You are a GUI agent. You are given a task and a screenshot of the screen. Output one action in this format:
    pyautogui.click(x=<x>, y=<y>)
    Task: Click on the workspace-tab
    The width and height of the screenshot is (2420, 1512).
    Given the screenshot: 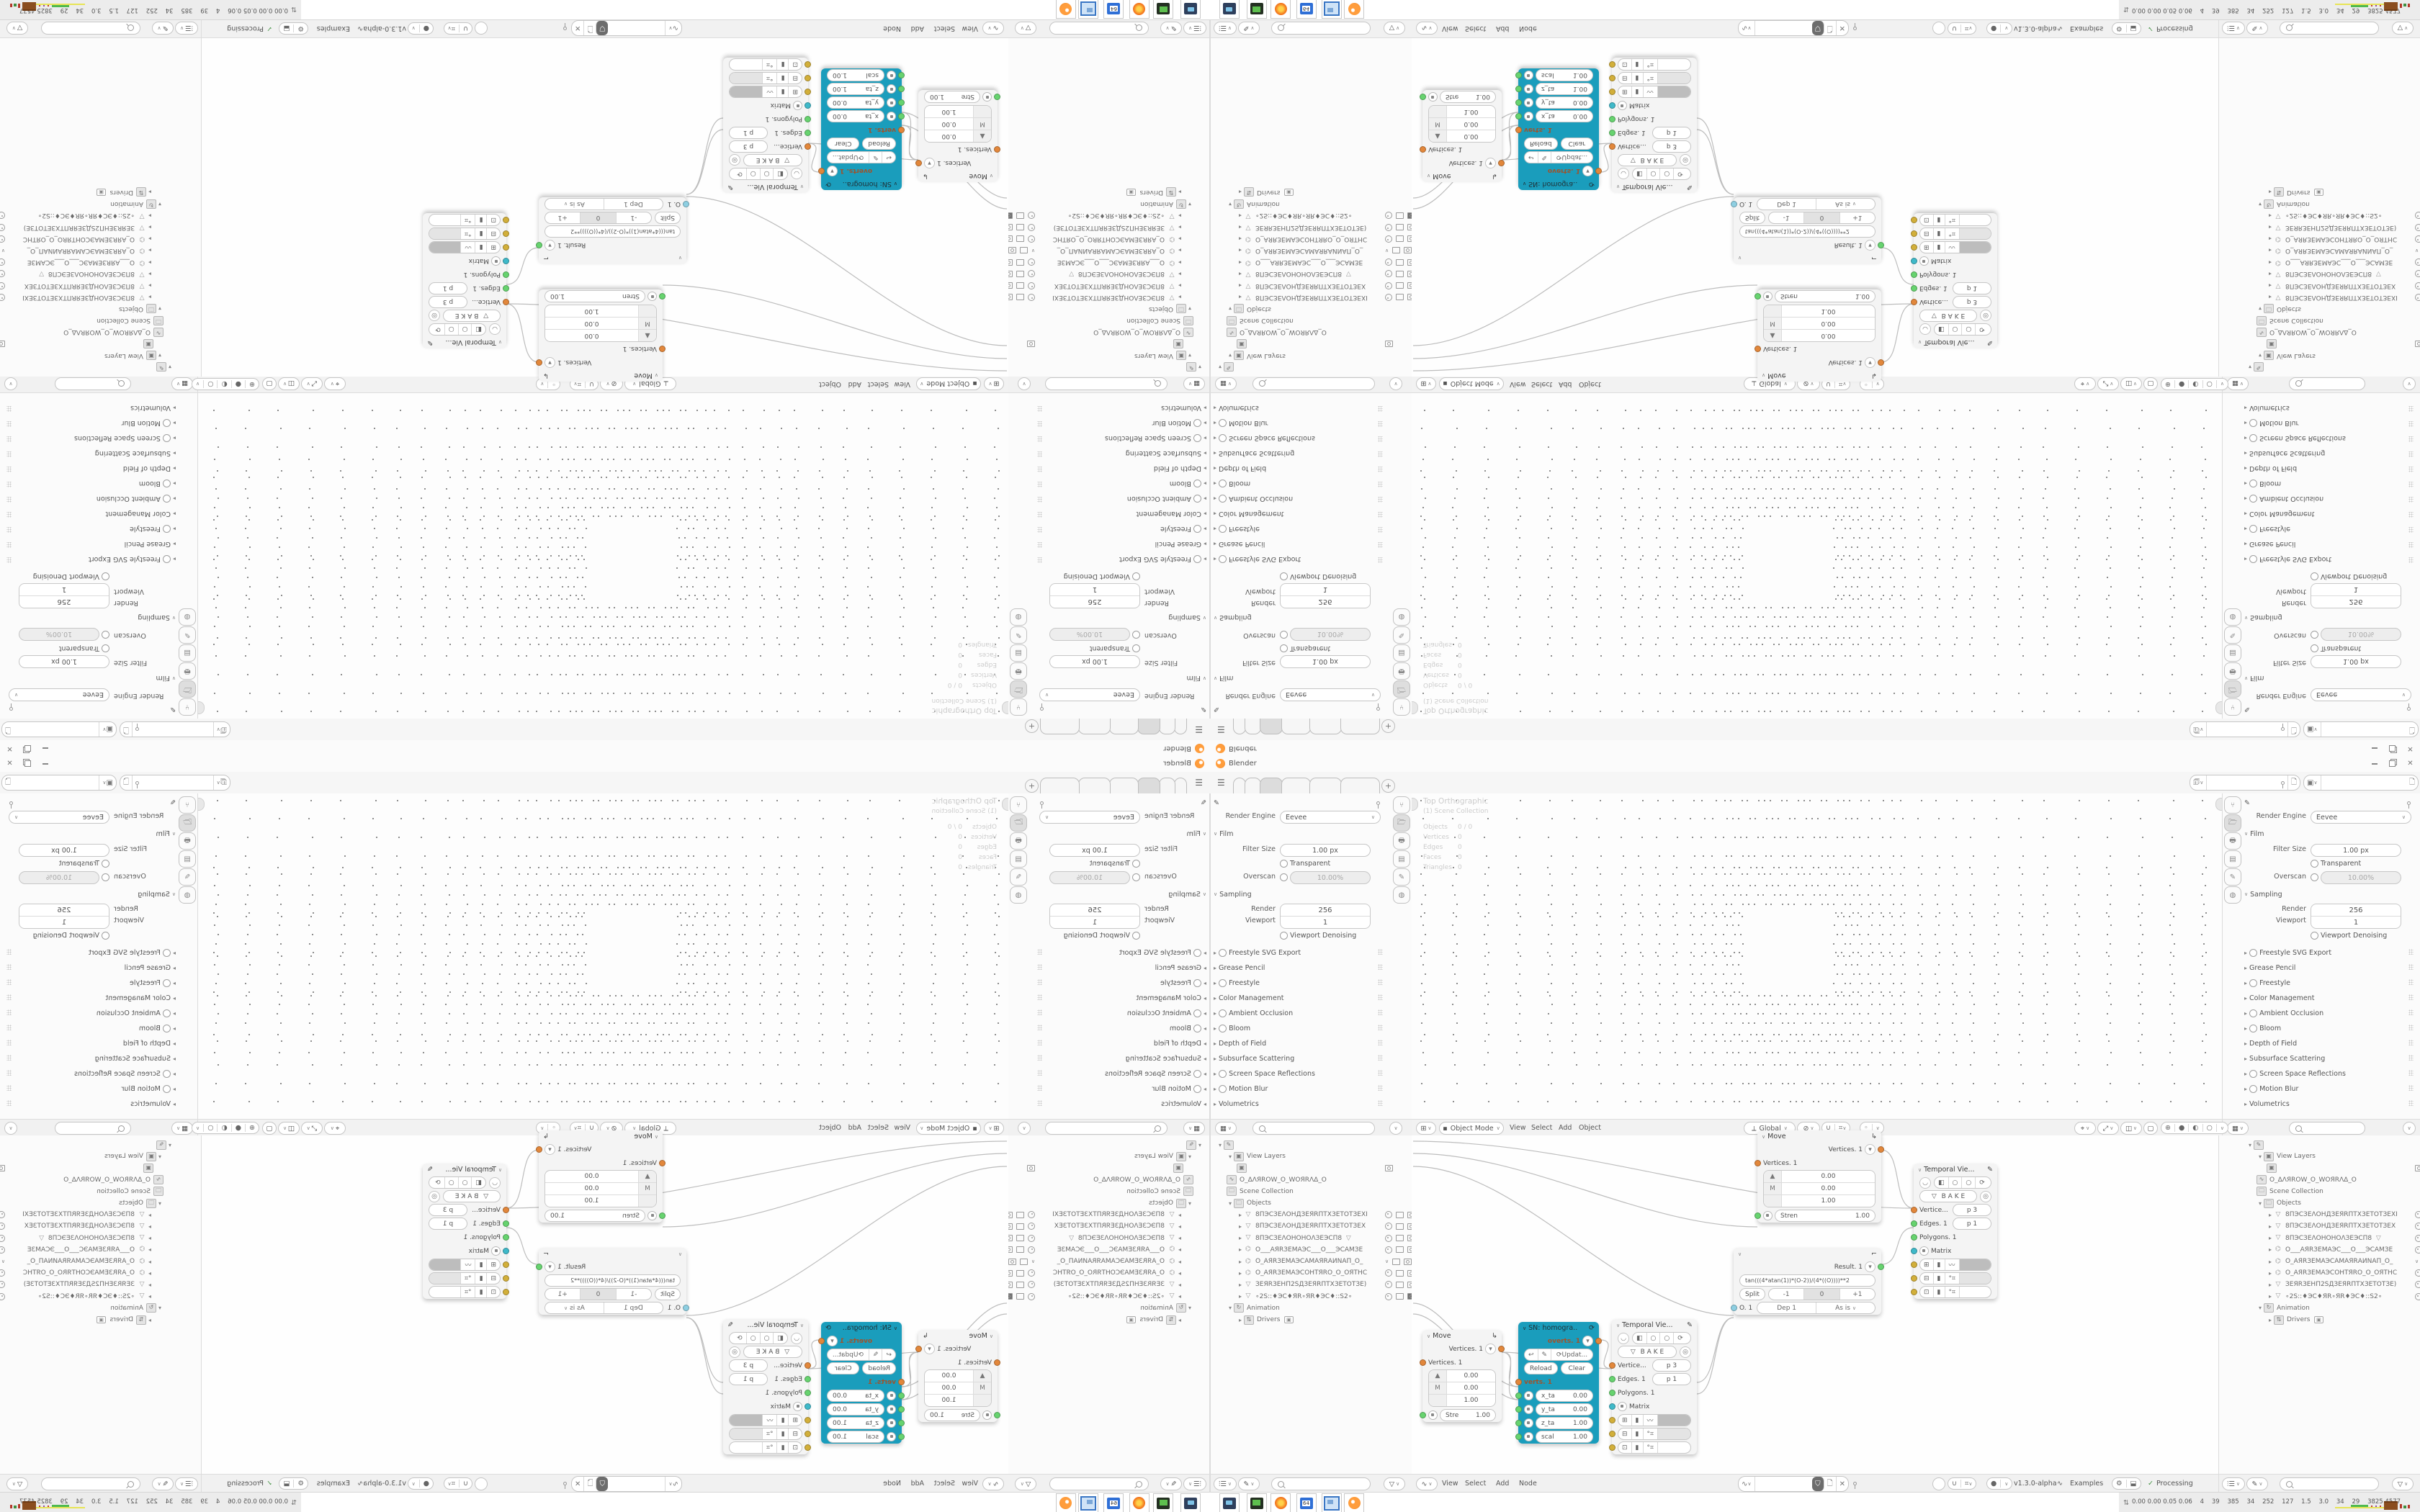 What is the action you would take?
    pyautogui.click(x=1325, y=785)
    